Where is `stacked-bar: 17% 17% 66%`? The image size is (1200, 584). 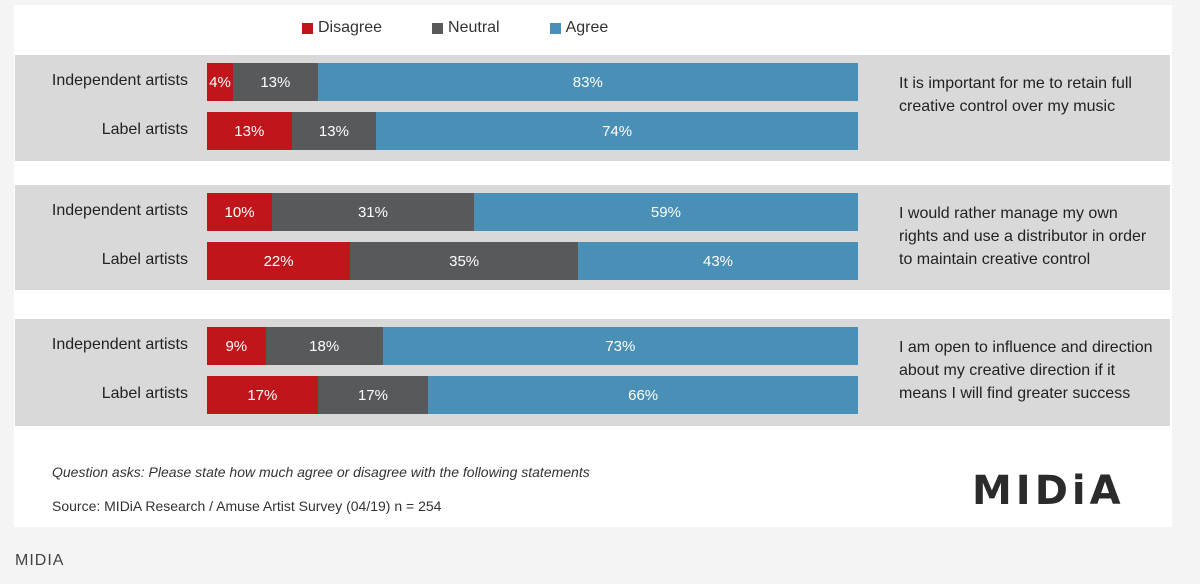
stacked-bar: 17% 17% 66% is located at coordinates (532, 395).